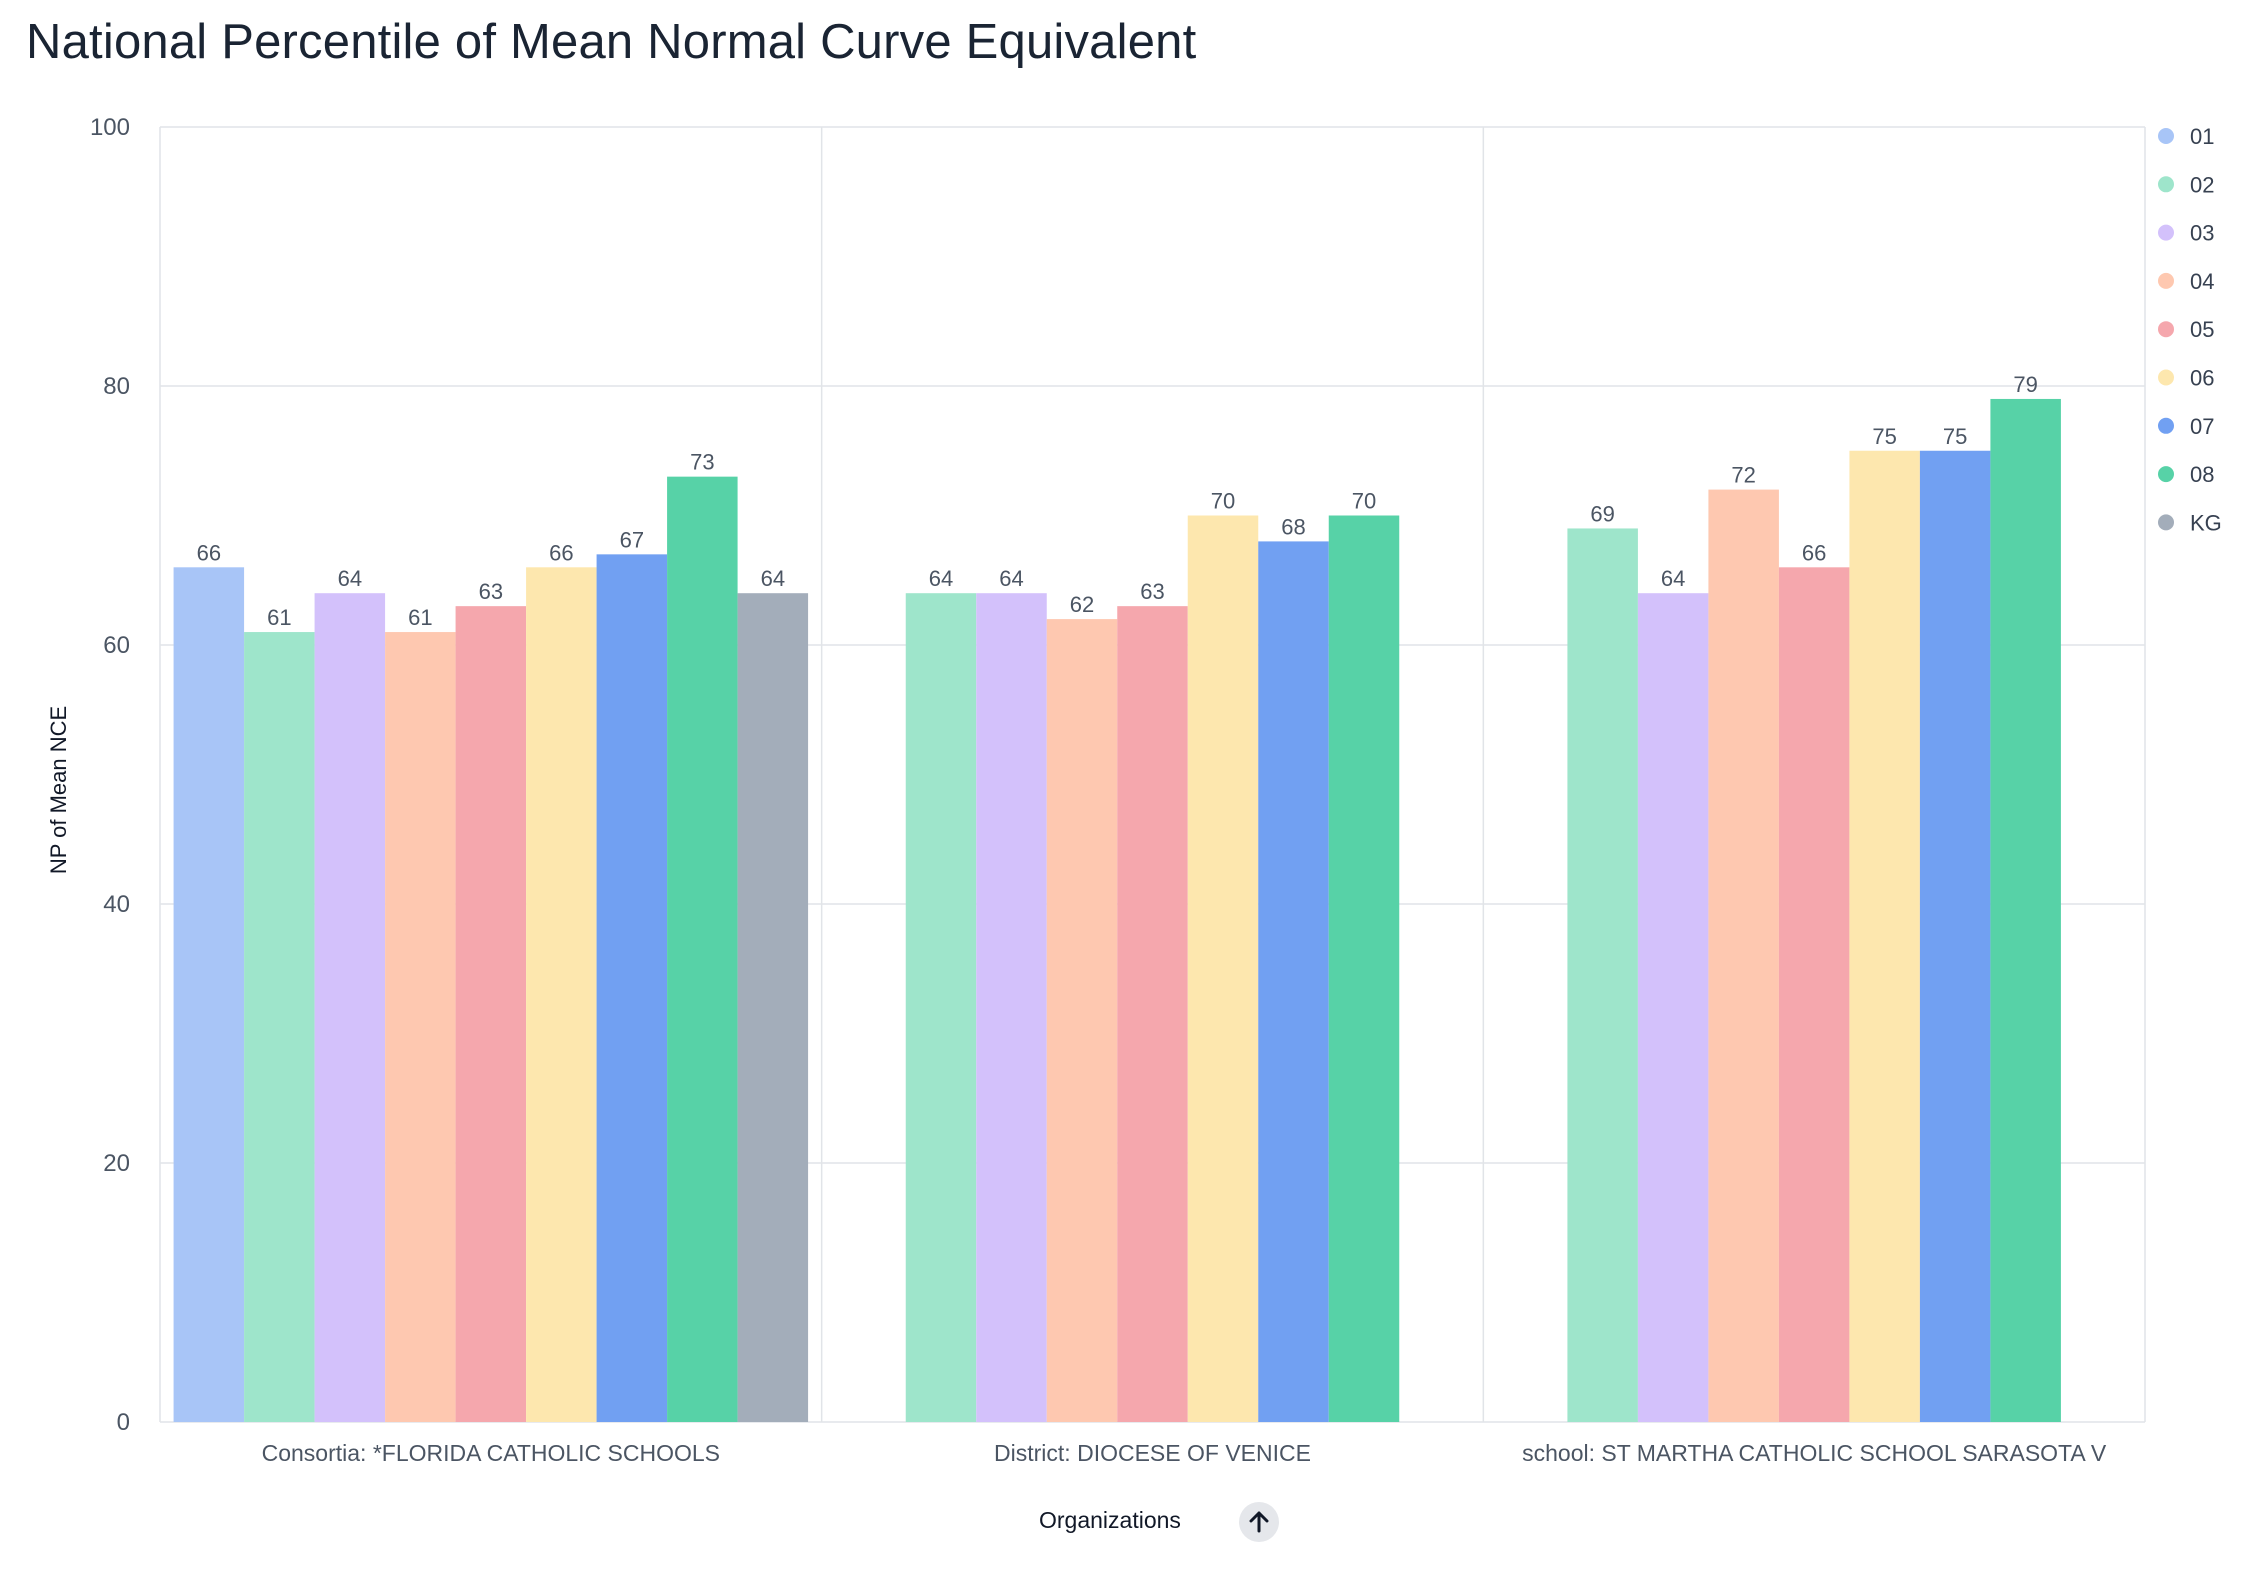 The image size is (2244, 1584). I want to click on x-category-label: District: DIOCESE OF VENICE, so click(1152, 1453).